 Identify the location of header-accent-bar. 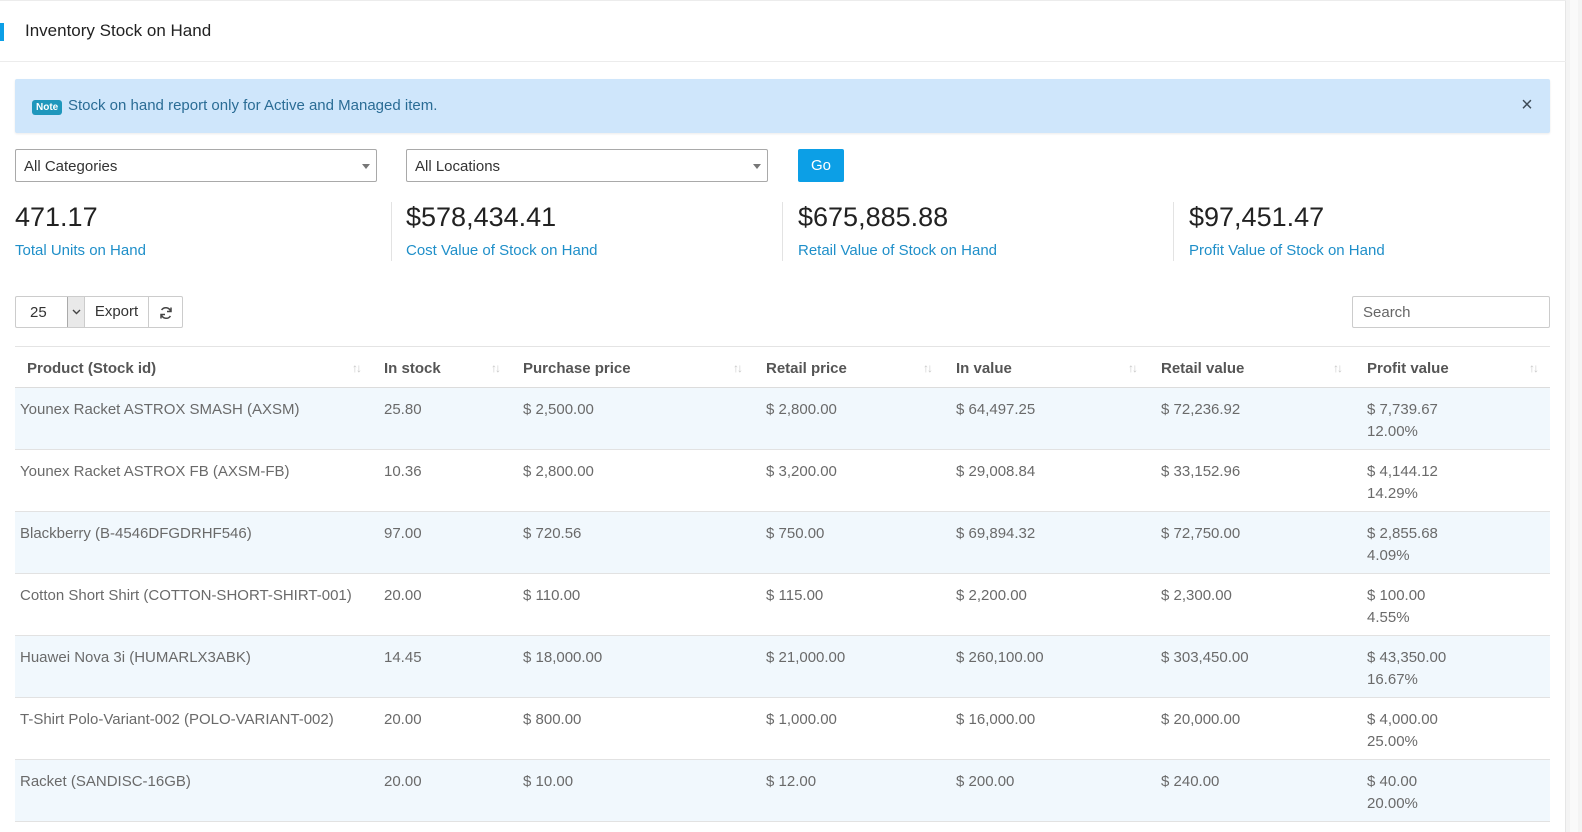
(2, 32).